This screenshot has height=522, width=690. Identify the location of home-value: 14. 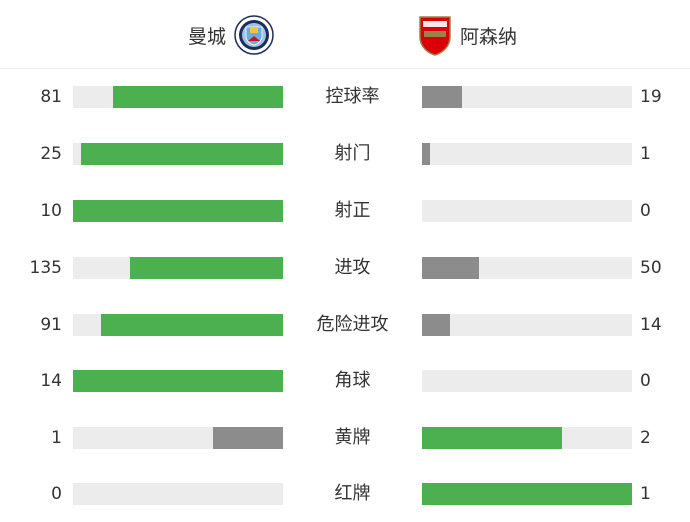
(51, 381).